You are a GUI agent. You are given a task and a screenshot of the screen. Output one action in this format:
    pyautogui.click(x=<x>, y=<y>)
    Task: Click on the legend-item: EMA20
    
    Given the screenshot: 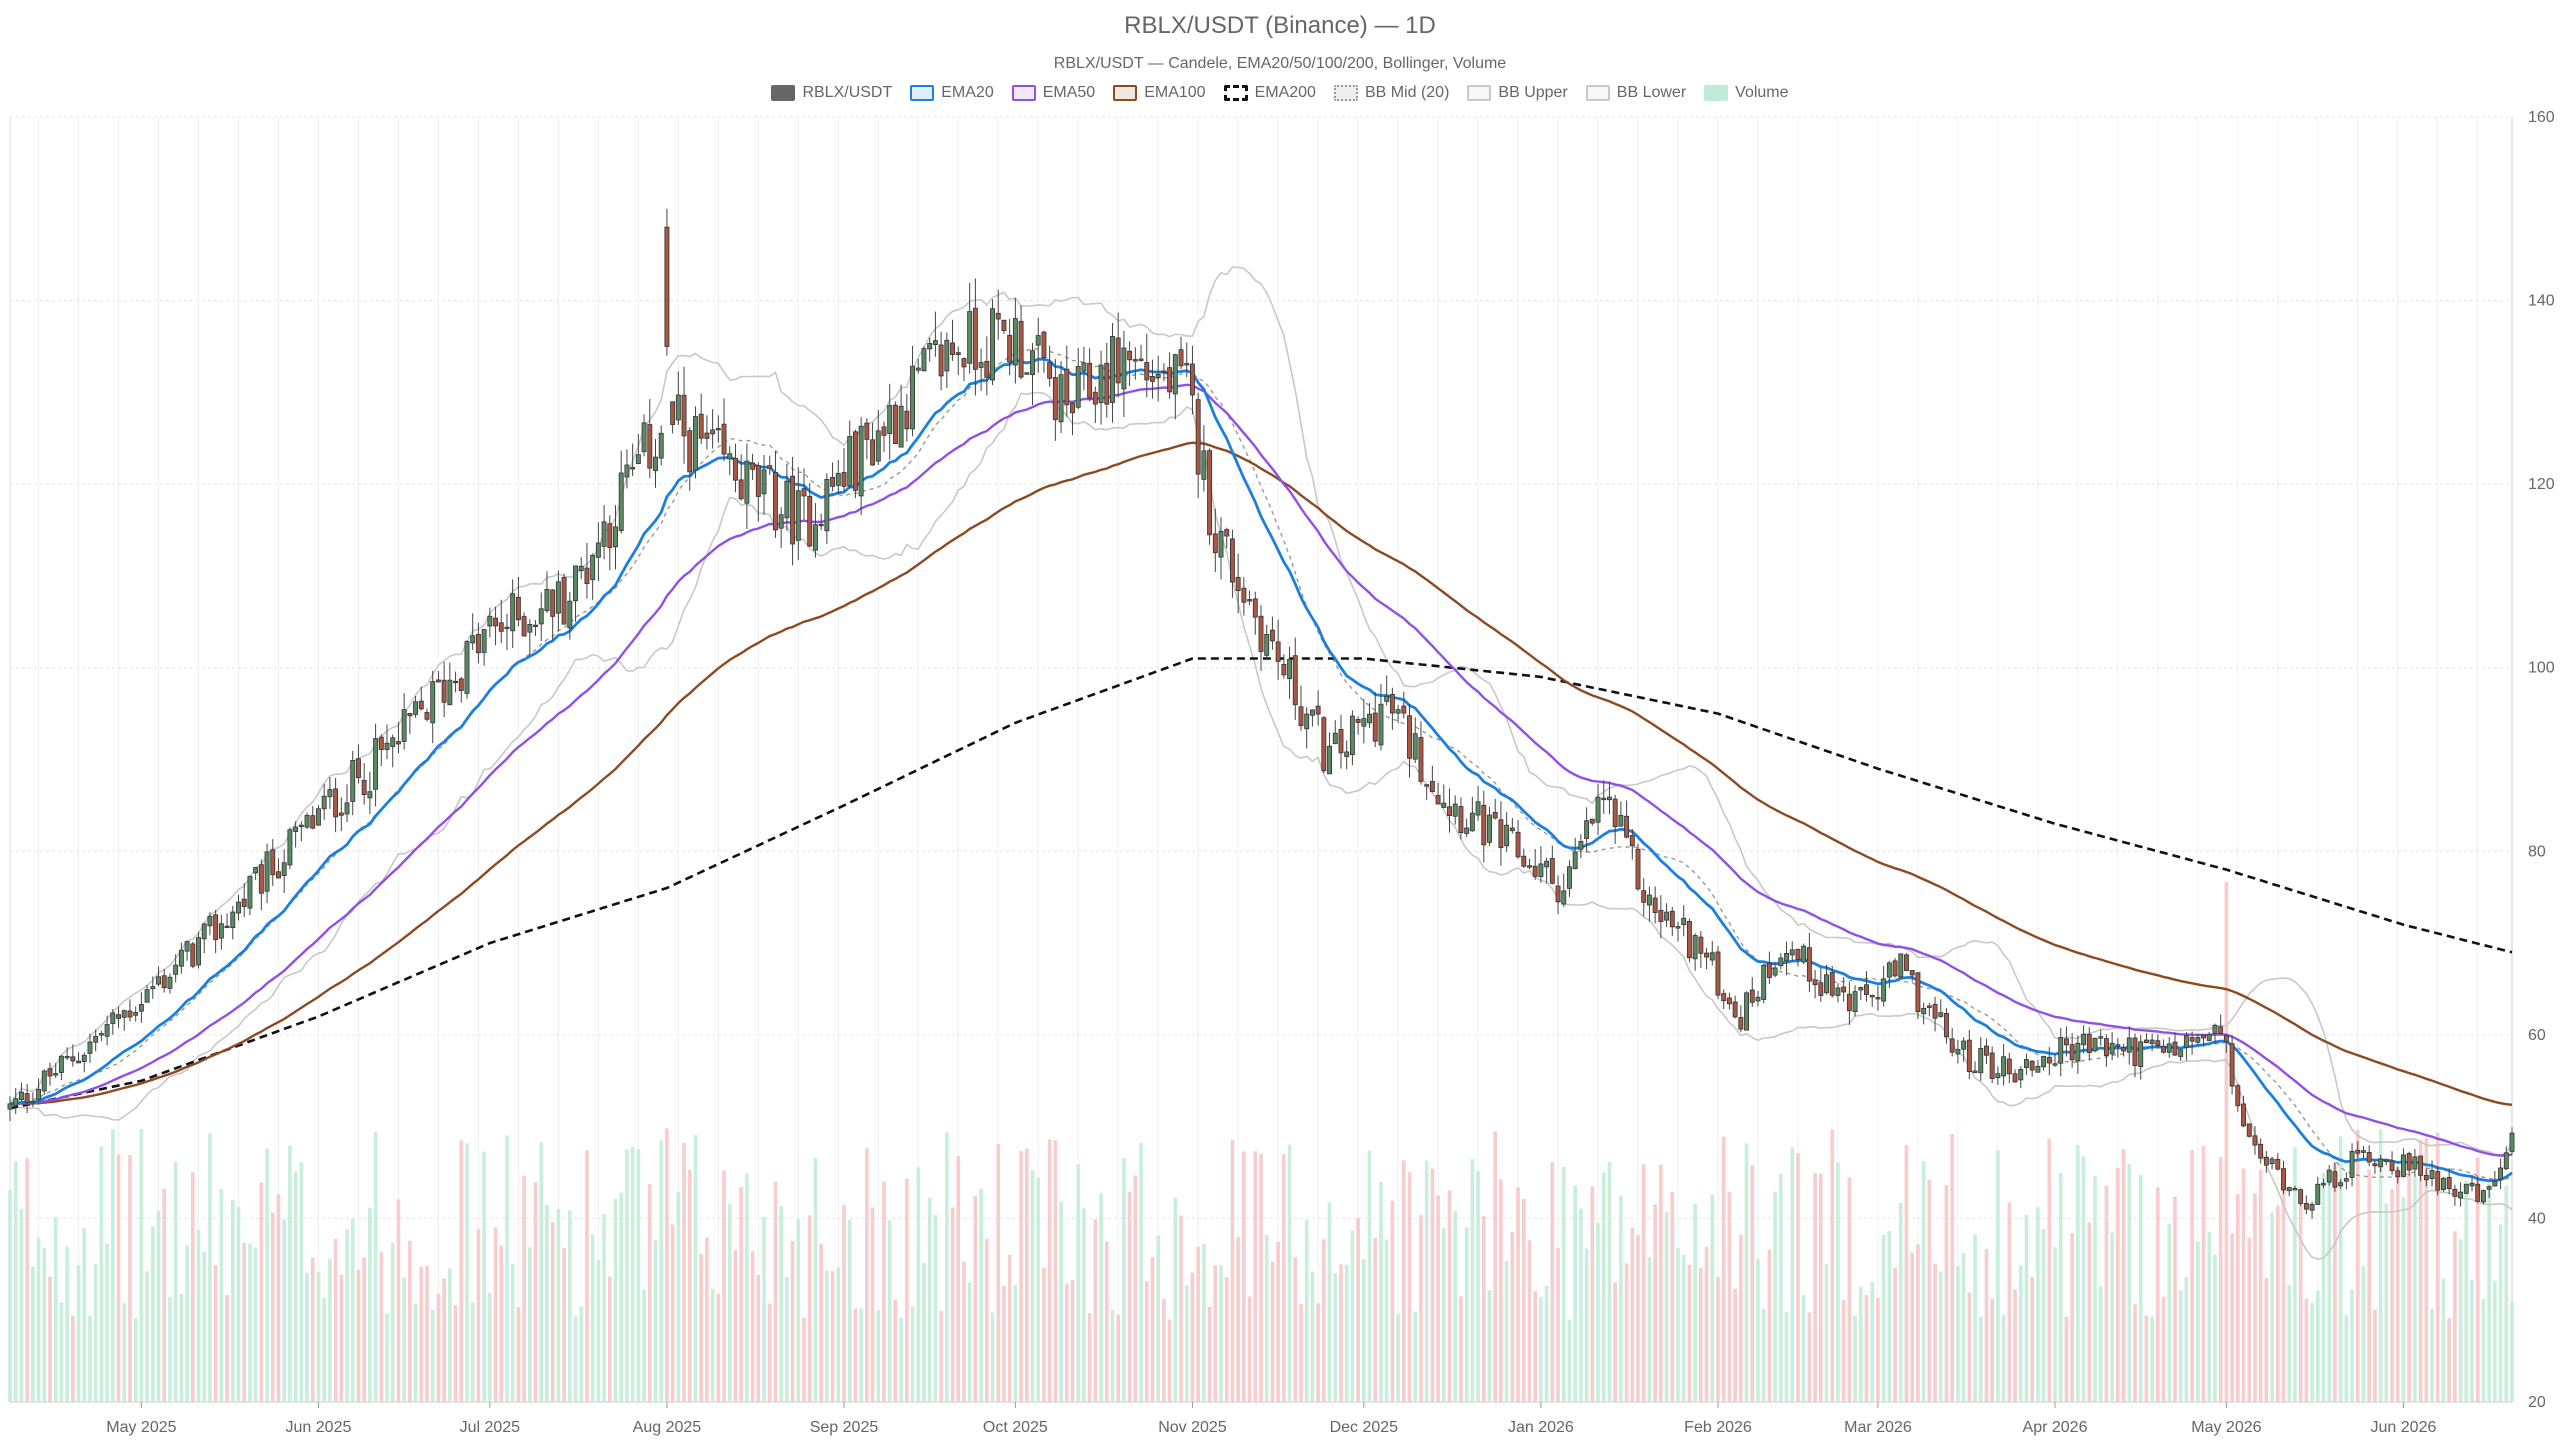 What is the action you would take?
    pyautogui.click(x=952, y=93)
    